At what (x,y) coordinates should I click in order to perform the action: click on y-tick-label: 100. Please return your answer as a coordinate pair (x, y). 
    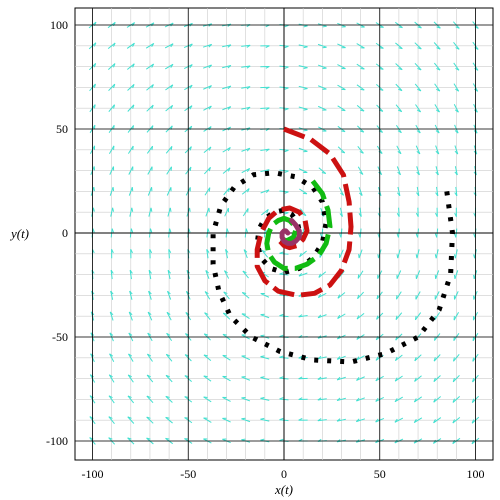
    Looking at the image, I should click on (59, 25).